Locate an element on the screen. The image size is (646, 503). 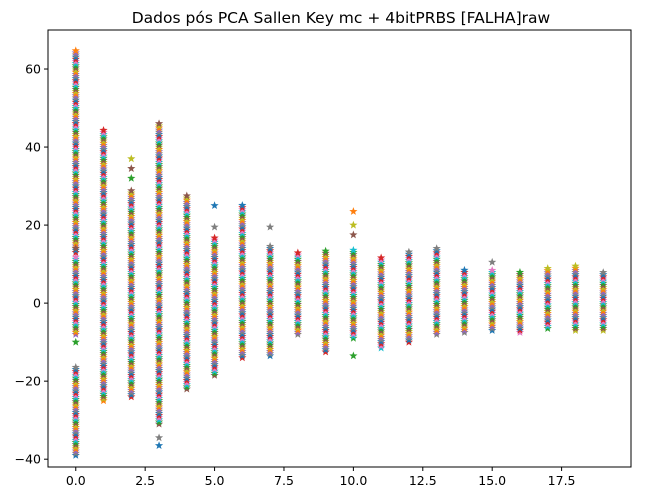
point-column-x10 is located at coordinates (353, 283).